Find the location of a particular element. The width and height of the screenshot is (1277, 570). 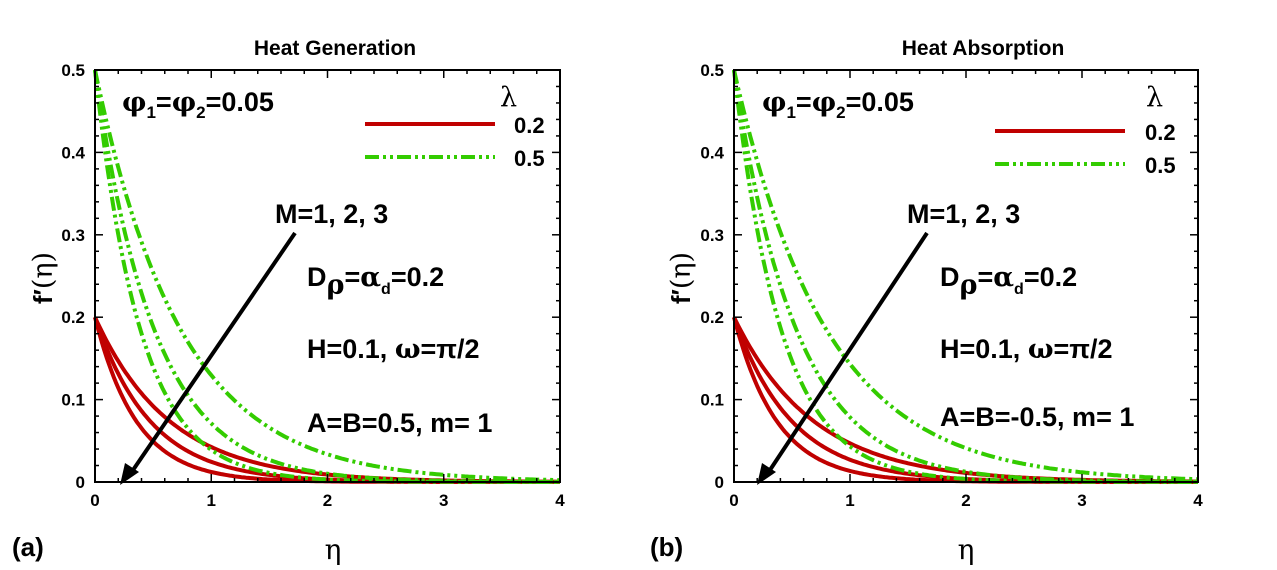

panel-a-title: Heat Generation is located at coordinates (335, 48).